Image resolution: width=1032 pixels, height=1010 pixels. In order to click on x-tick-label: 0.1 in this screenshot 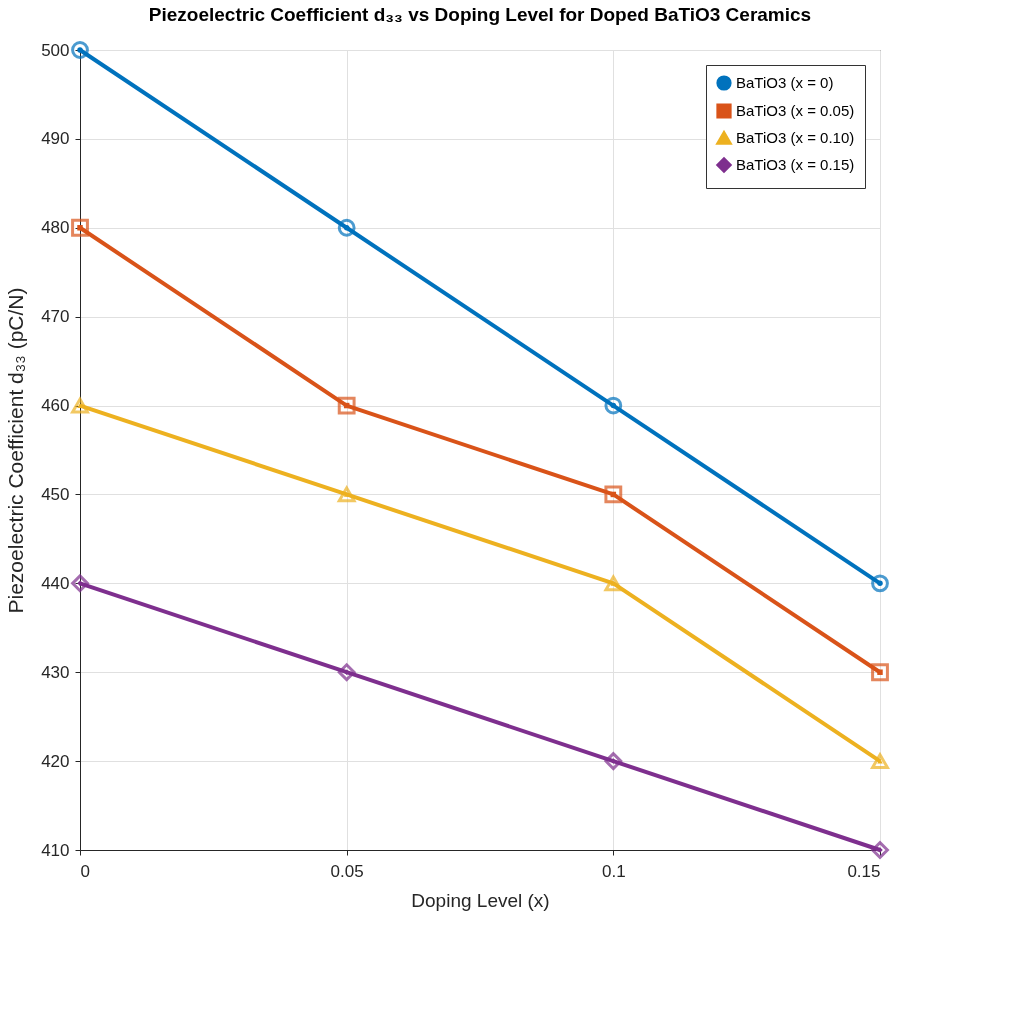, I will do `click(614, 871)`.